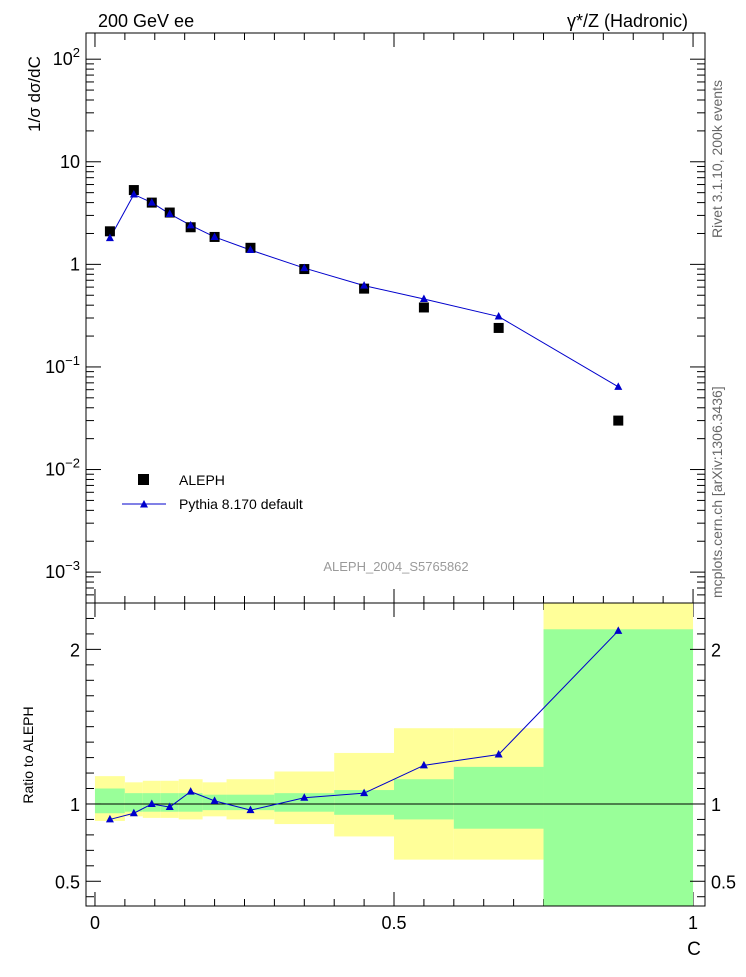 The height and width of the screenshot is (977, 746). What do you see at coordinates (723, 882) in the screenshot?
I see `ratio-y-tick-label-right: 0.5` at bounding box center [723, 882].